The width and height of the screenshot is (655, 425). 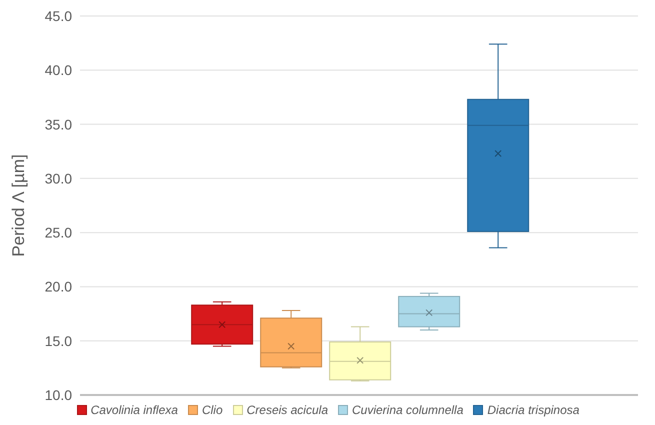 I want to click on y-tick-label: 40.0, so click(x=58, y=70).